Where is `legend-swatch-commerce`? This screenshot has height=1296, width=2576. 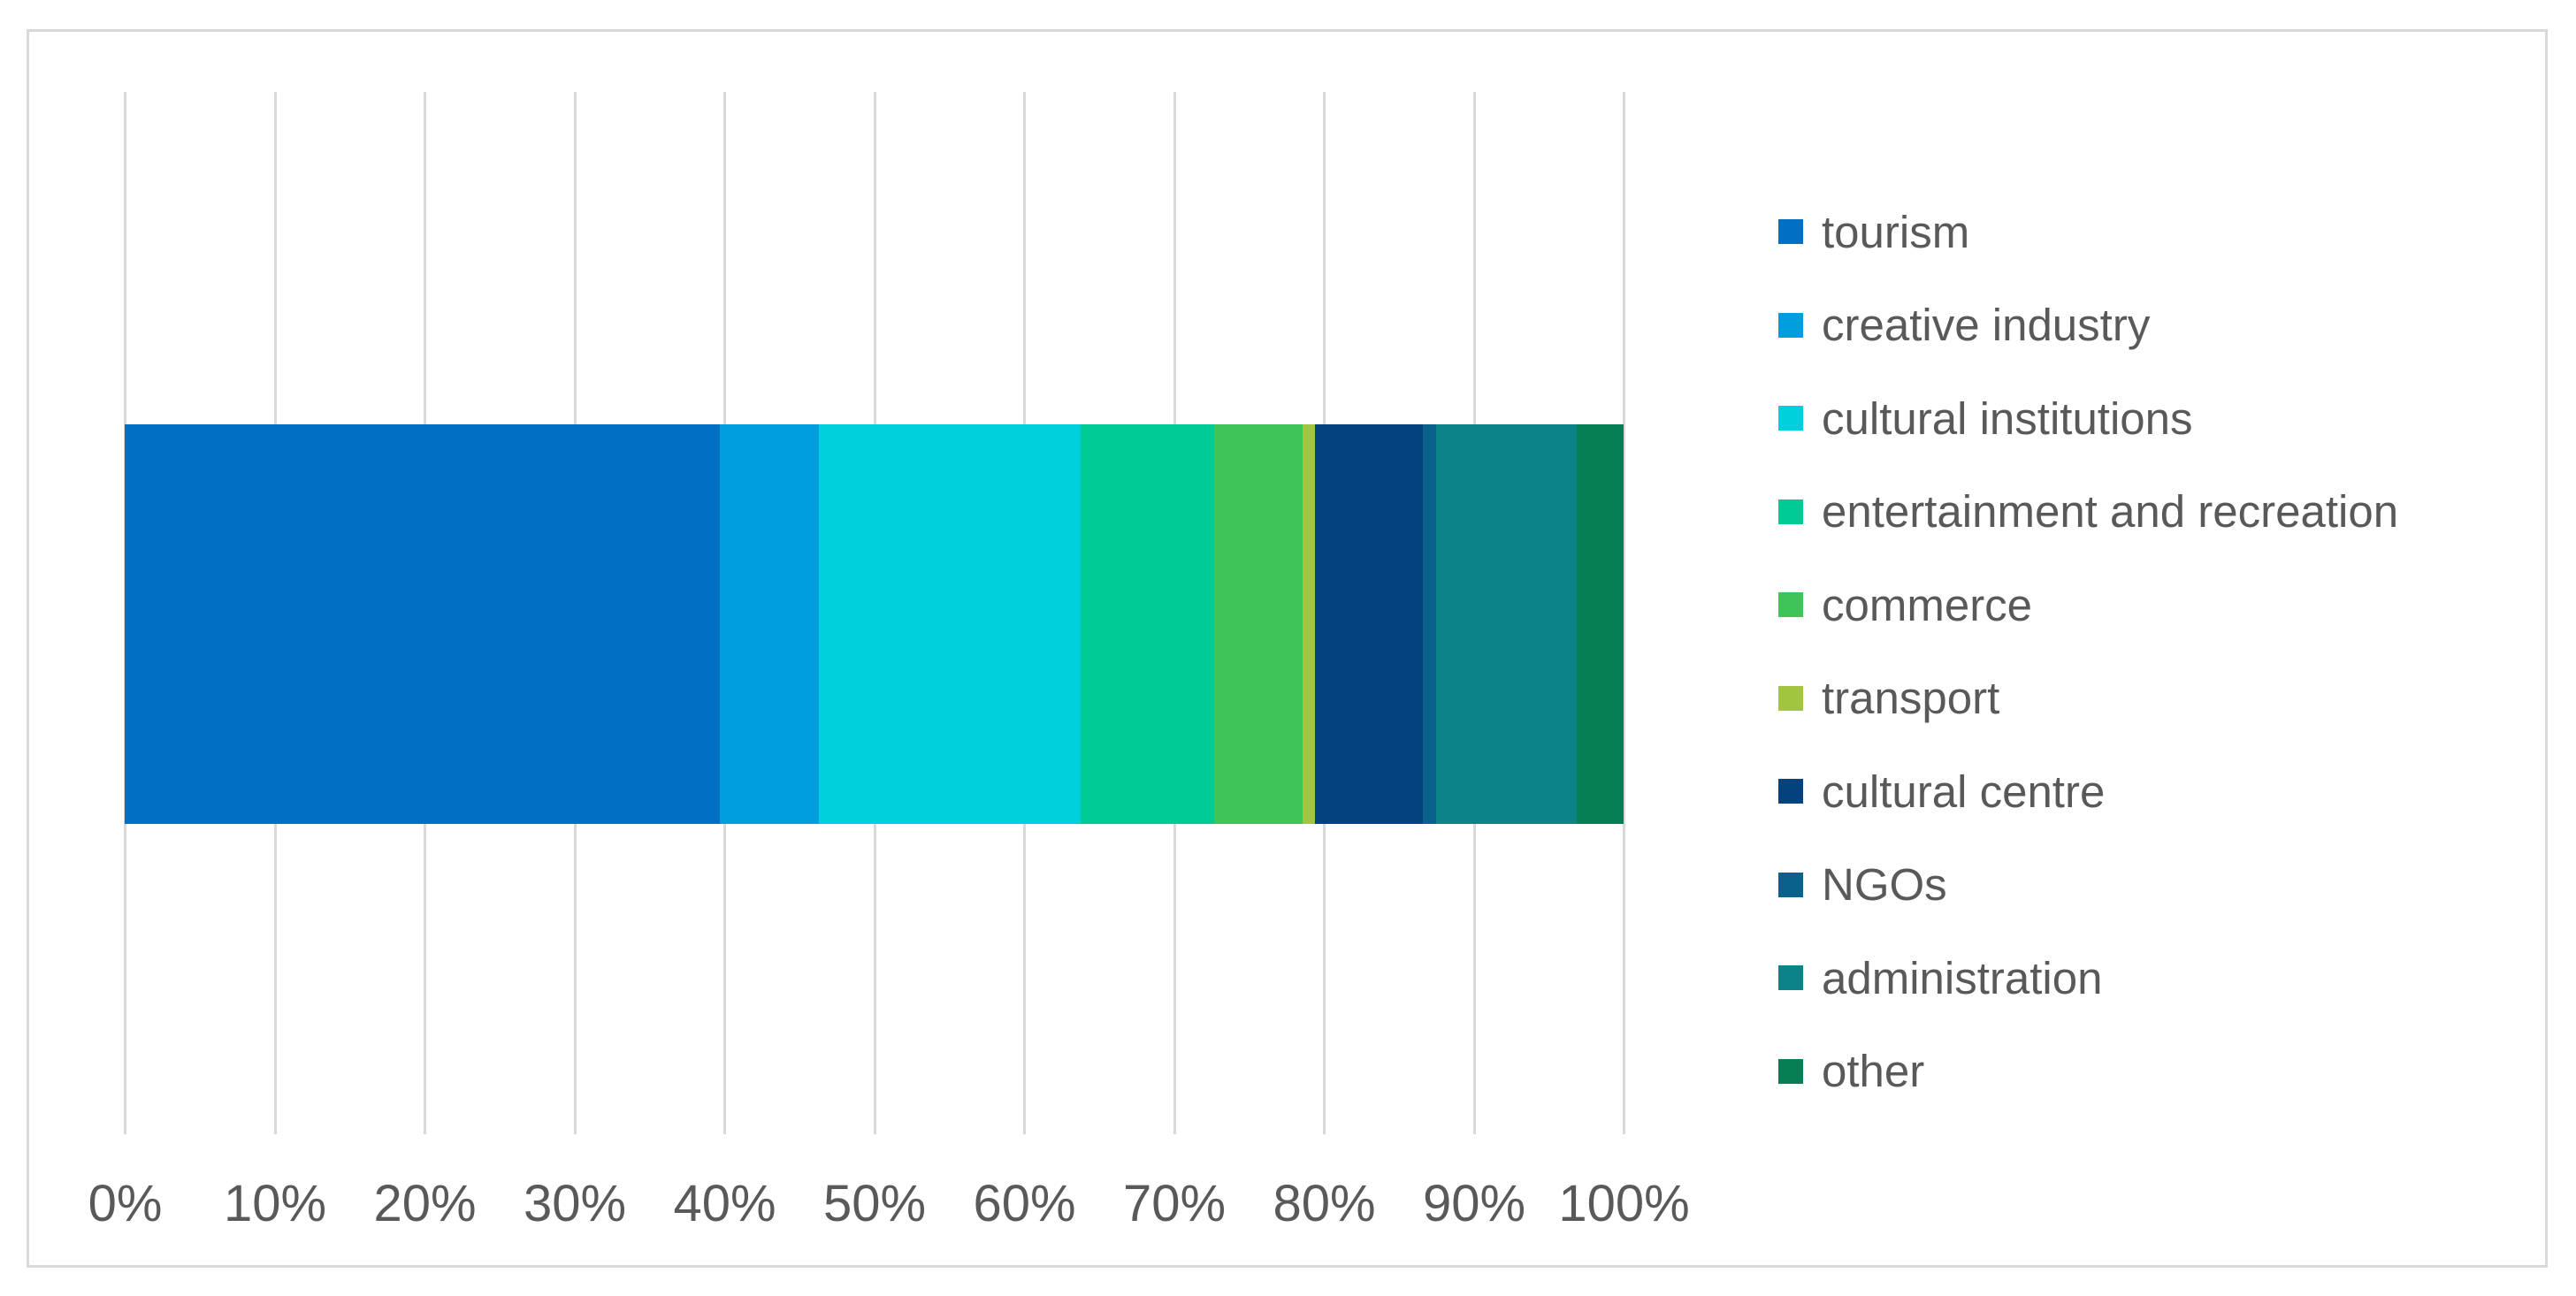 legend-swatch-commerce is located at coordinates (1790, 604).